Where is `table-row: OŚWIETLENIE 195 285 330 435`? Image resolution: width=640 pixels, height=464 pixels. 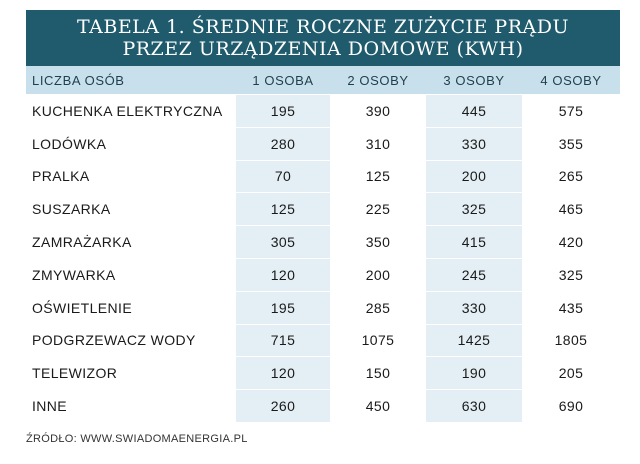 table-row: OŚWIETLENIE 195 285 330 435 is located at coordinates (323, 307).